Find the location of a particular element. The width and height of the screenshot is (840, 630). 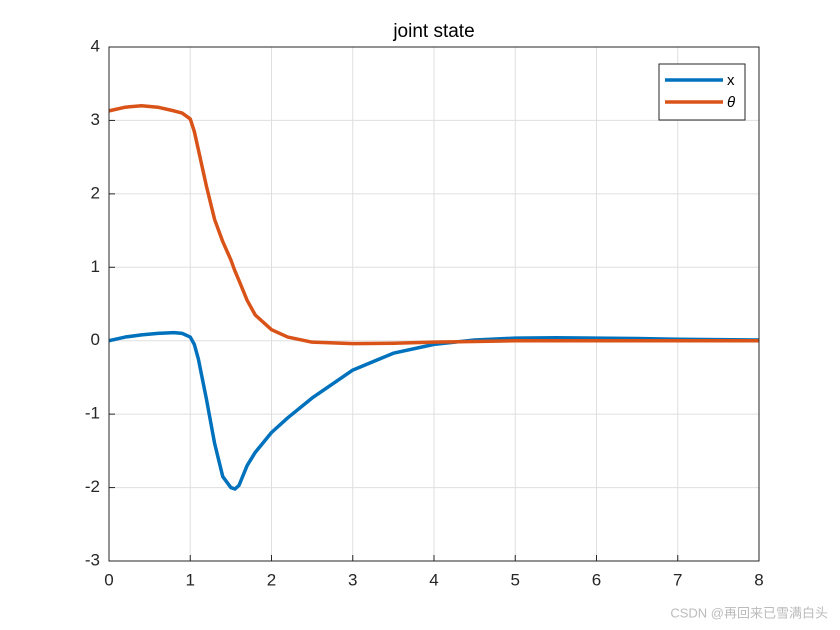

watermark: CSDN @再回来已雪满白头 is located at coordinates (749, 612).